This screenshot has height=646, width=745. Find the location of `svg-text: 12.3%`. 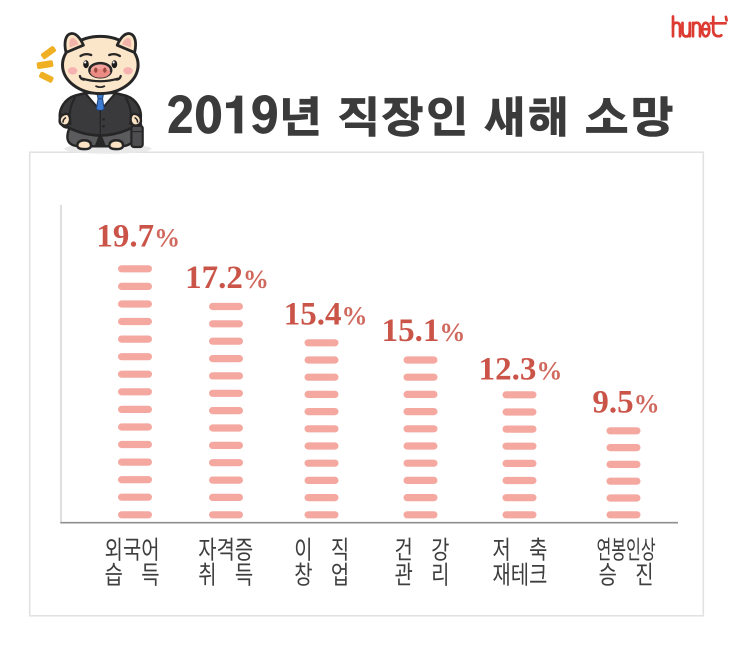

svg-text: 12.3% is located at coordinates (521, 369).